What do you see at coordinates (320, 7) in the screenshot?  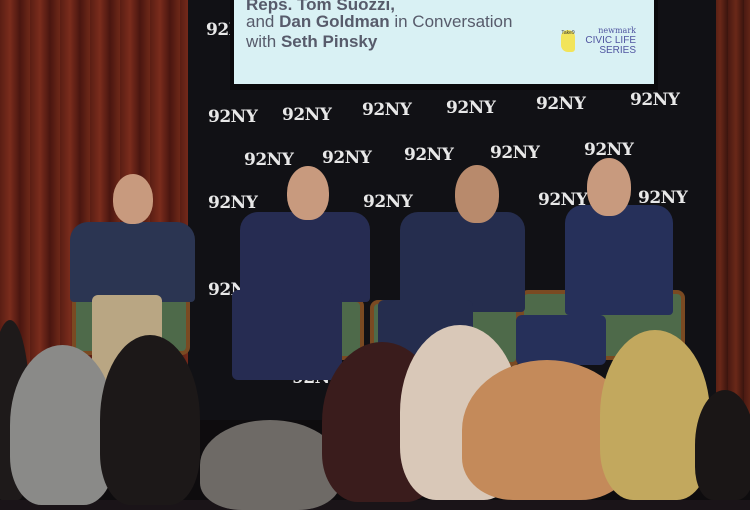 I see `screen-title-line-1: Reps. Tom Suozzi,` at bounding box center [320, 7].